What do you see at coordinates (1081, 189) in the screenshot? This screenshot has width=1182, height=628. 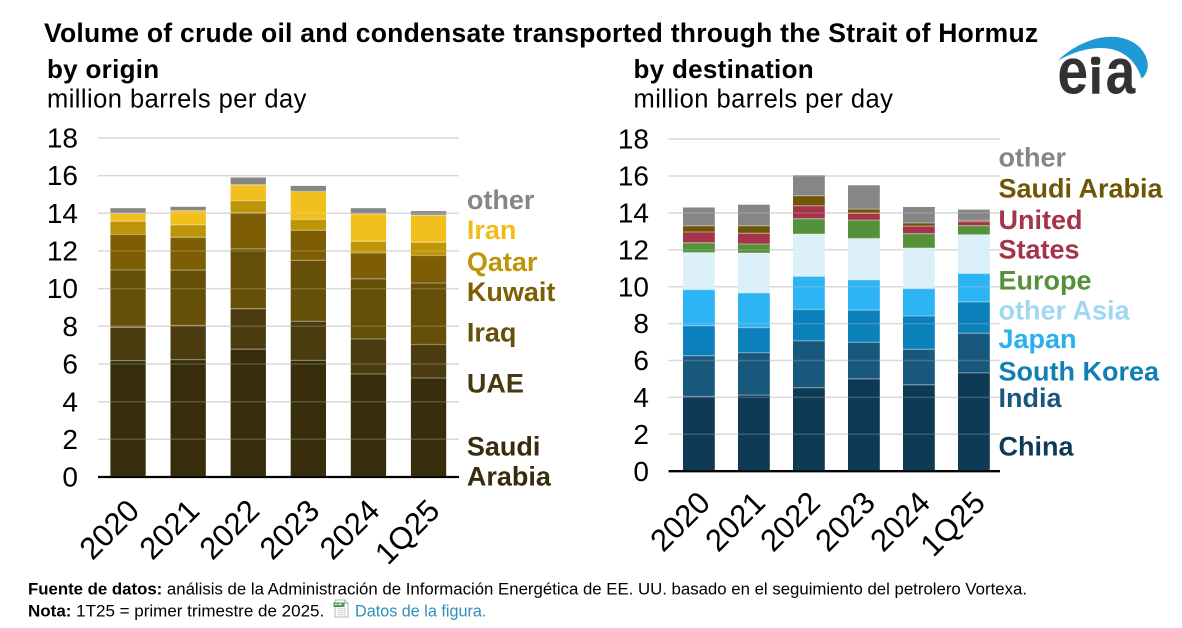 I see `svg-text: Saudi Arabia` at bounding box center [1081, 189].